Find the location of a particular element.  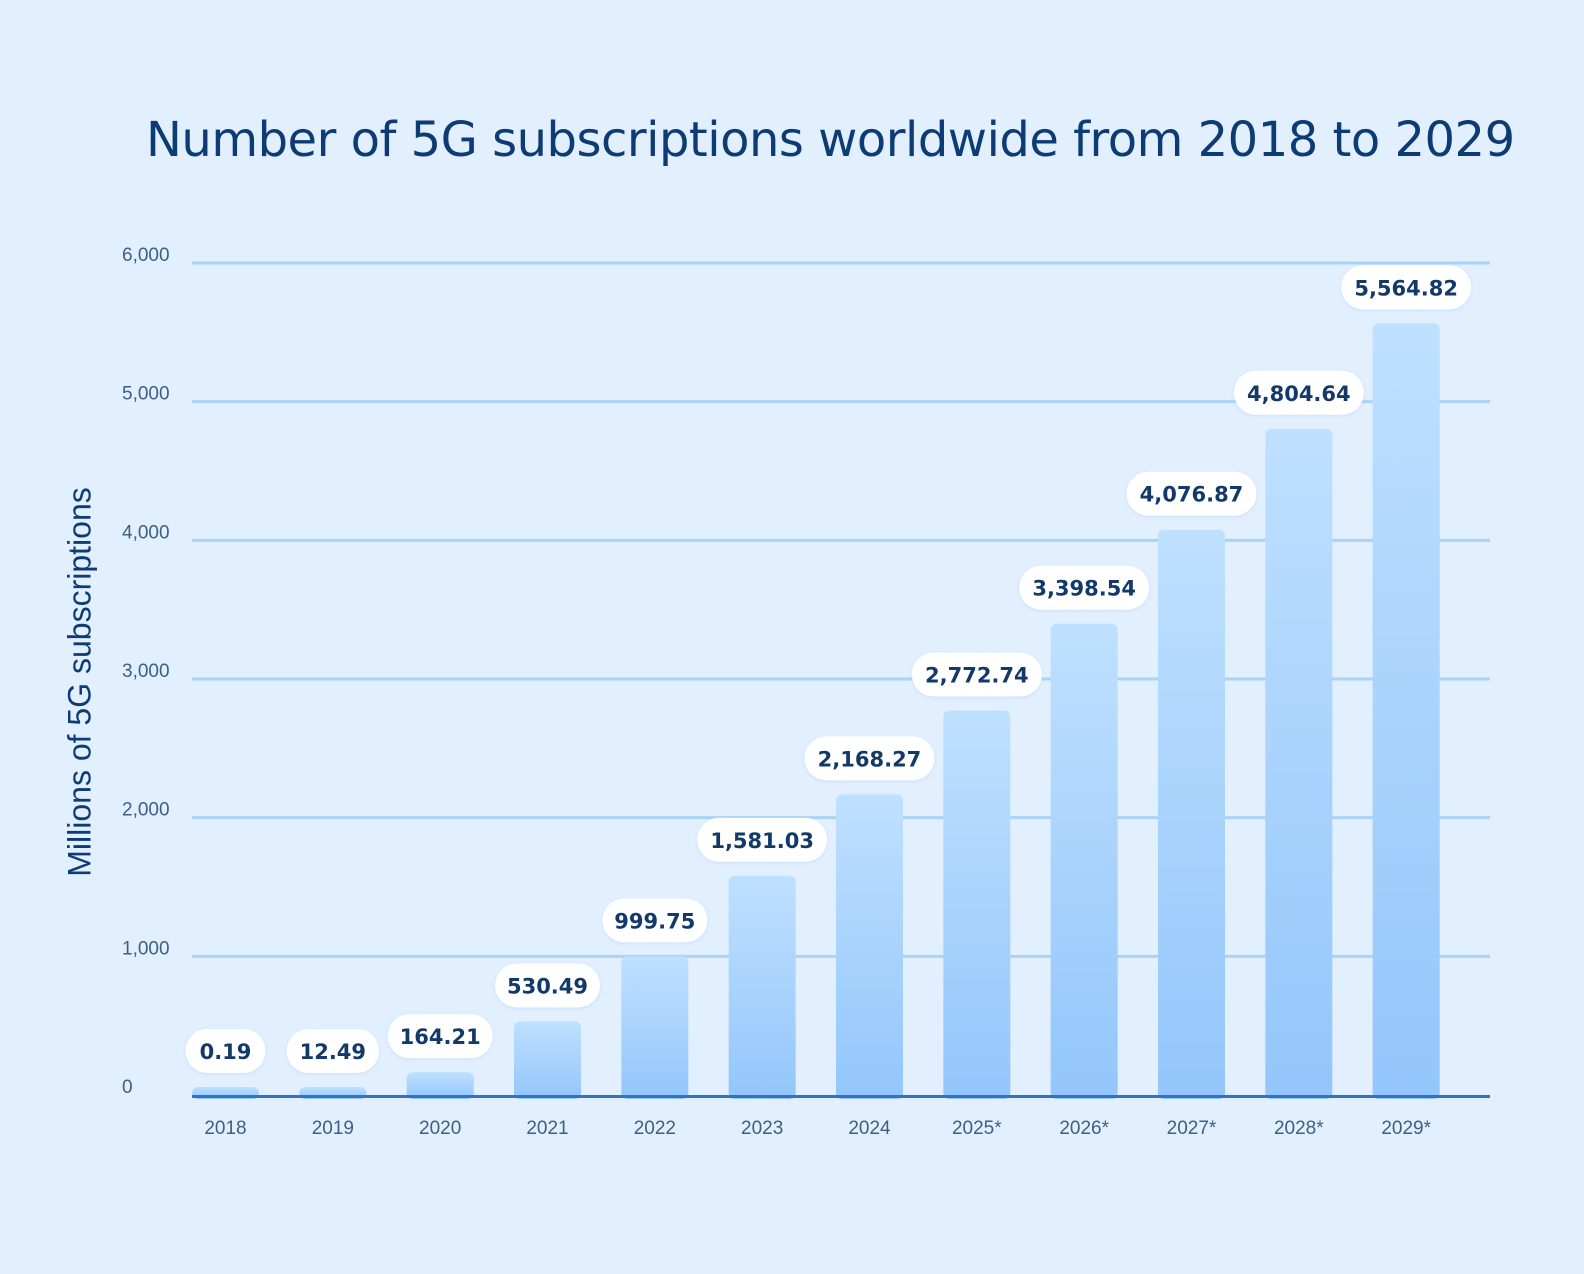

value-label: 164.21 is located at coordinates (440, 1036).